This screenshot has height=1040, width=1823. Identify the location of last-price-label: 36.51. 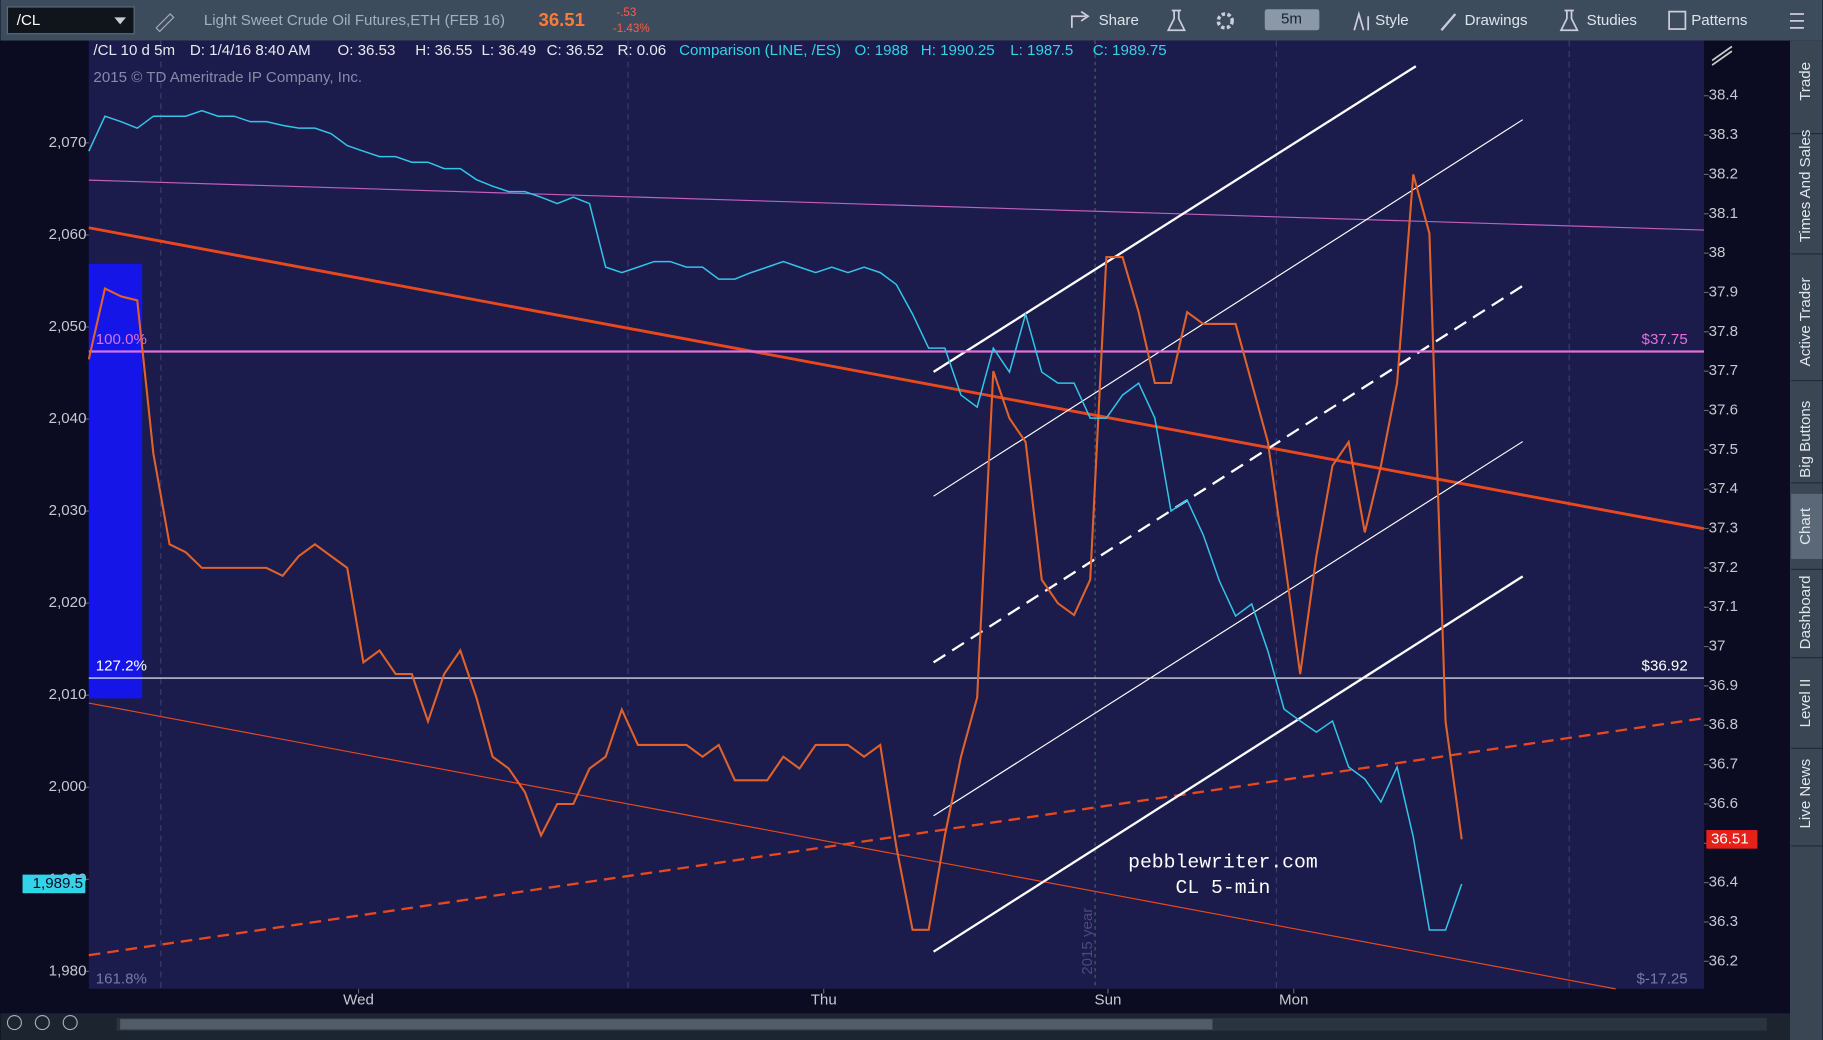
(1730, 838).